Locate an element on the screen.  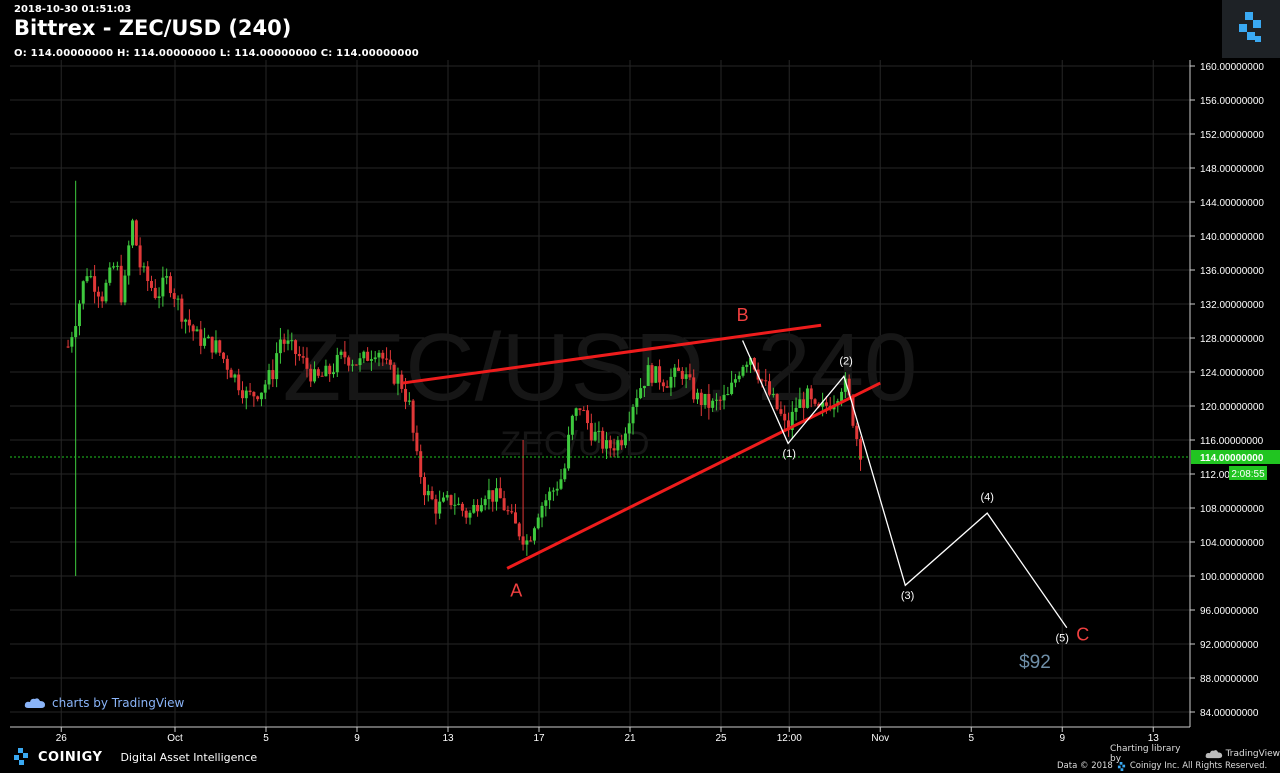
tradingview-brand-label: charts by TradingView is located at coordinates (118, 703).